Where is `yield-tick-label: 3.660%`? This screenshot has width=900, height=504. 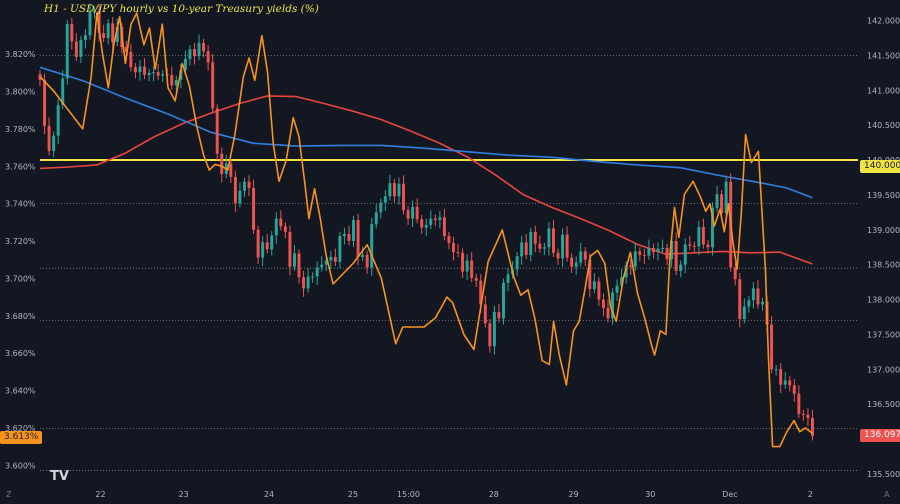
yield-tick-label: 3.660% is located at coordinates (20, 353).